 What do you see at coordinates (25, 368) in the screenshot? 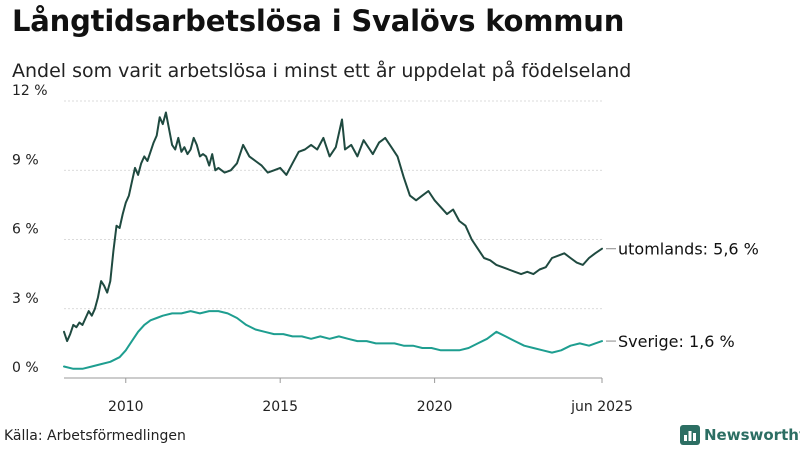
I see `y-tick-label: 0 %` at bounding box center [25, 368].